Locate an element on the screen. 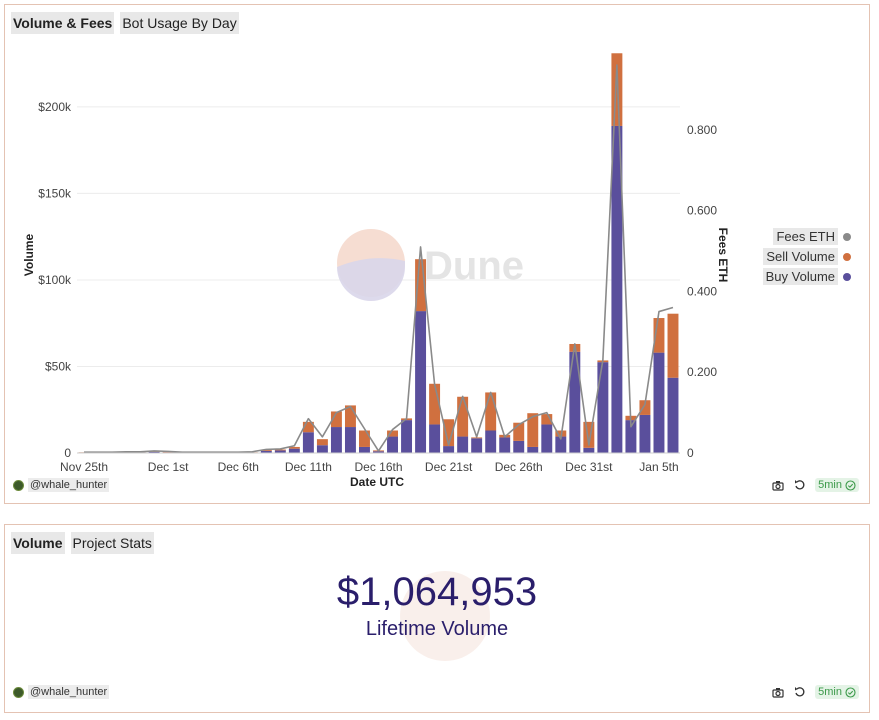  y-tick-label: 0 is located at coordinates (67, 453).